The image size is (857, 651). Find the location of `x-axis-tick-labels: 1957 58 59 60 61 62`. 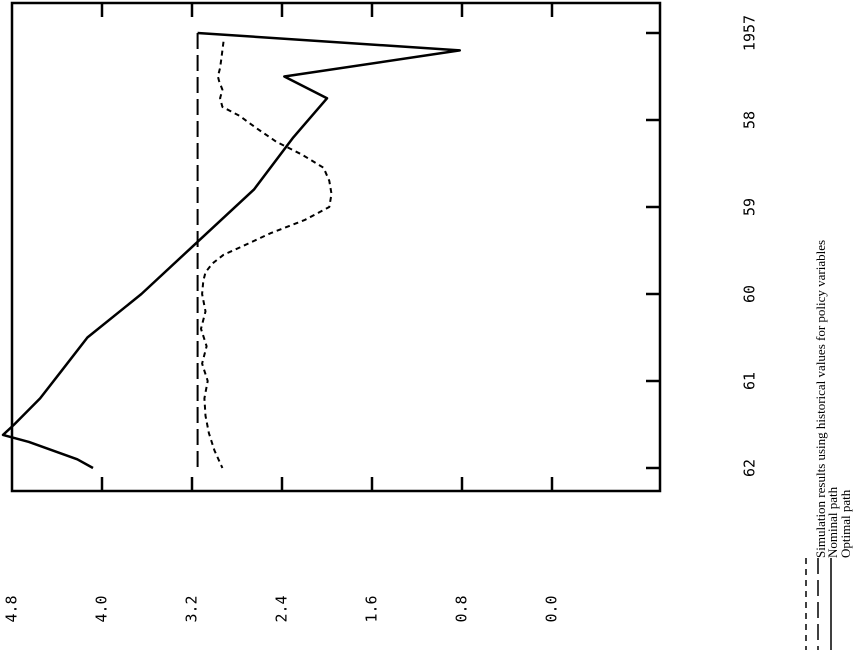

x-axis-tick-labels: 1957 58 59 60 61 62 is located at coordinates (750, 246).